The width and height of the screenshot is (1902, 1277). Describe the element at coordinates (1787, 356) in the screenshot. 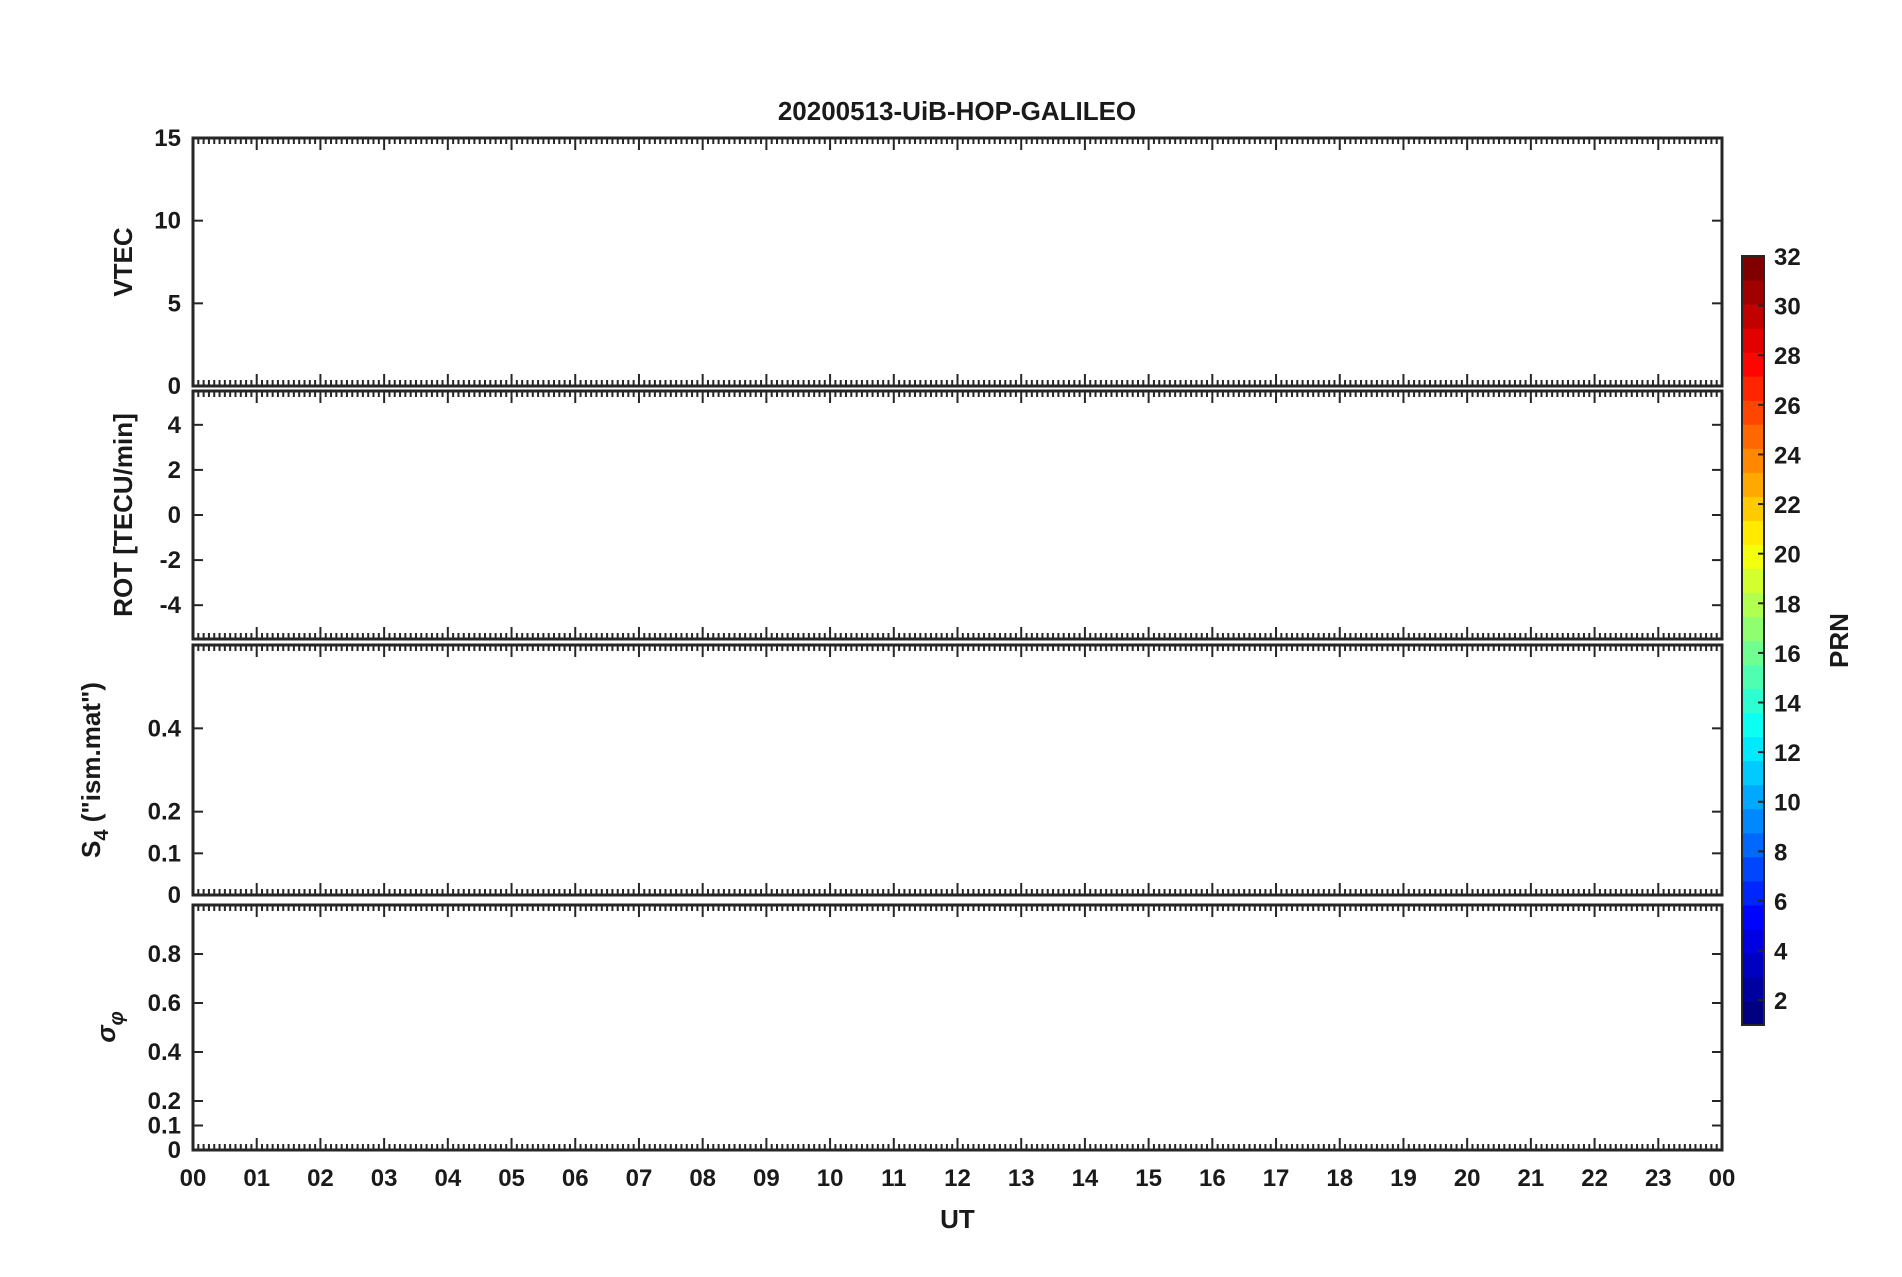

I see `colorbar-tick-label: 28` at that location.